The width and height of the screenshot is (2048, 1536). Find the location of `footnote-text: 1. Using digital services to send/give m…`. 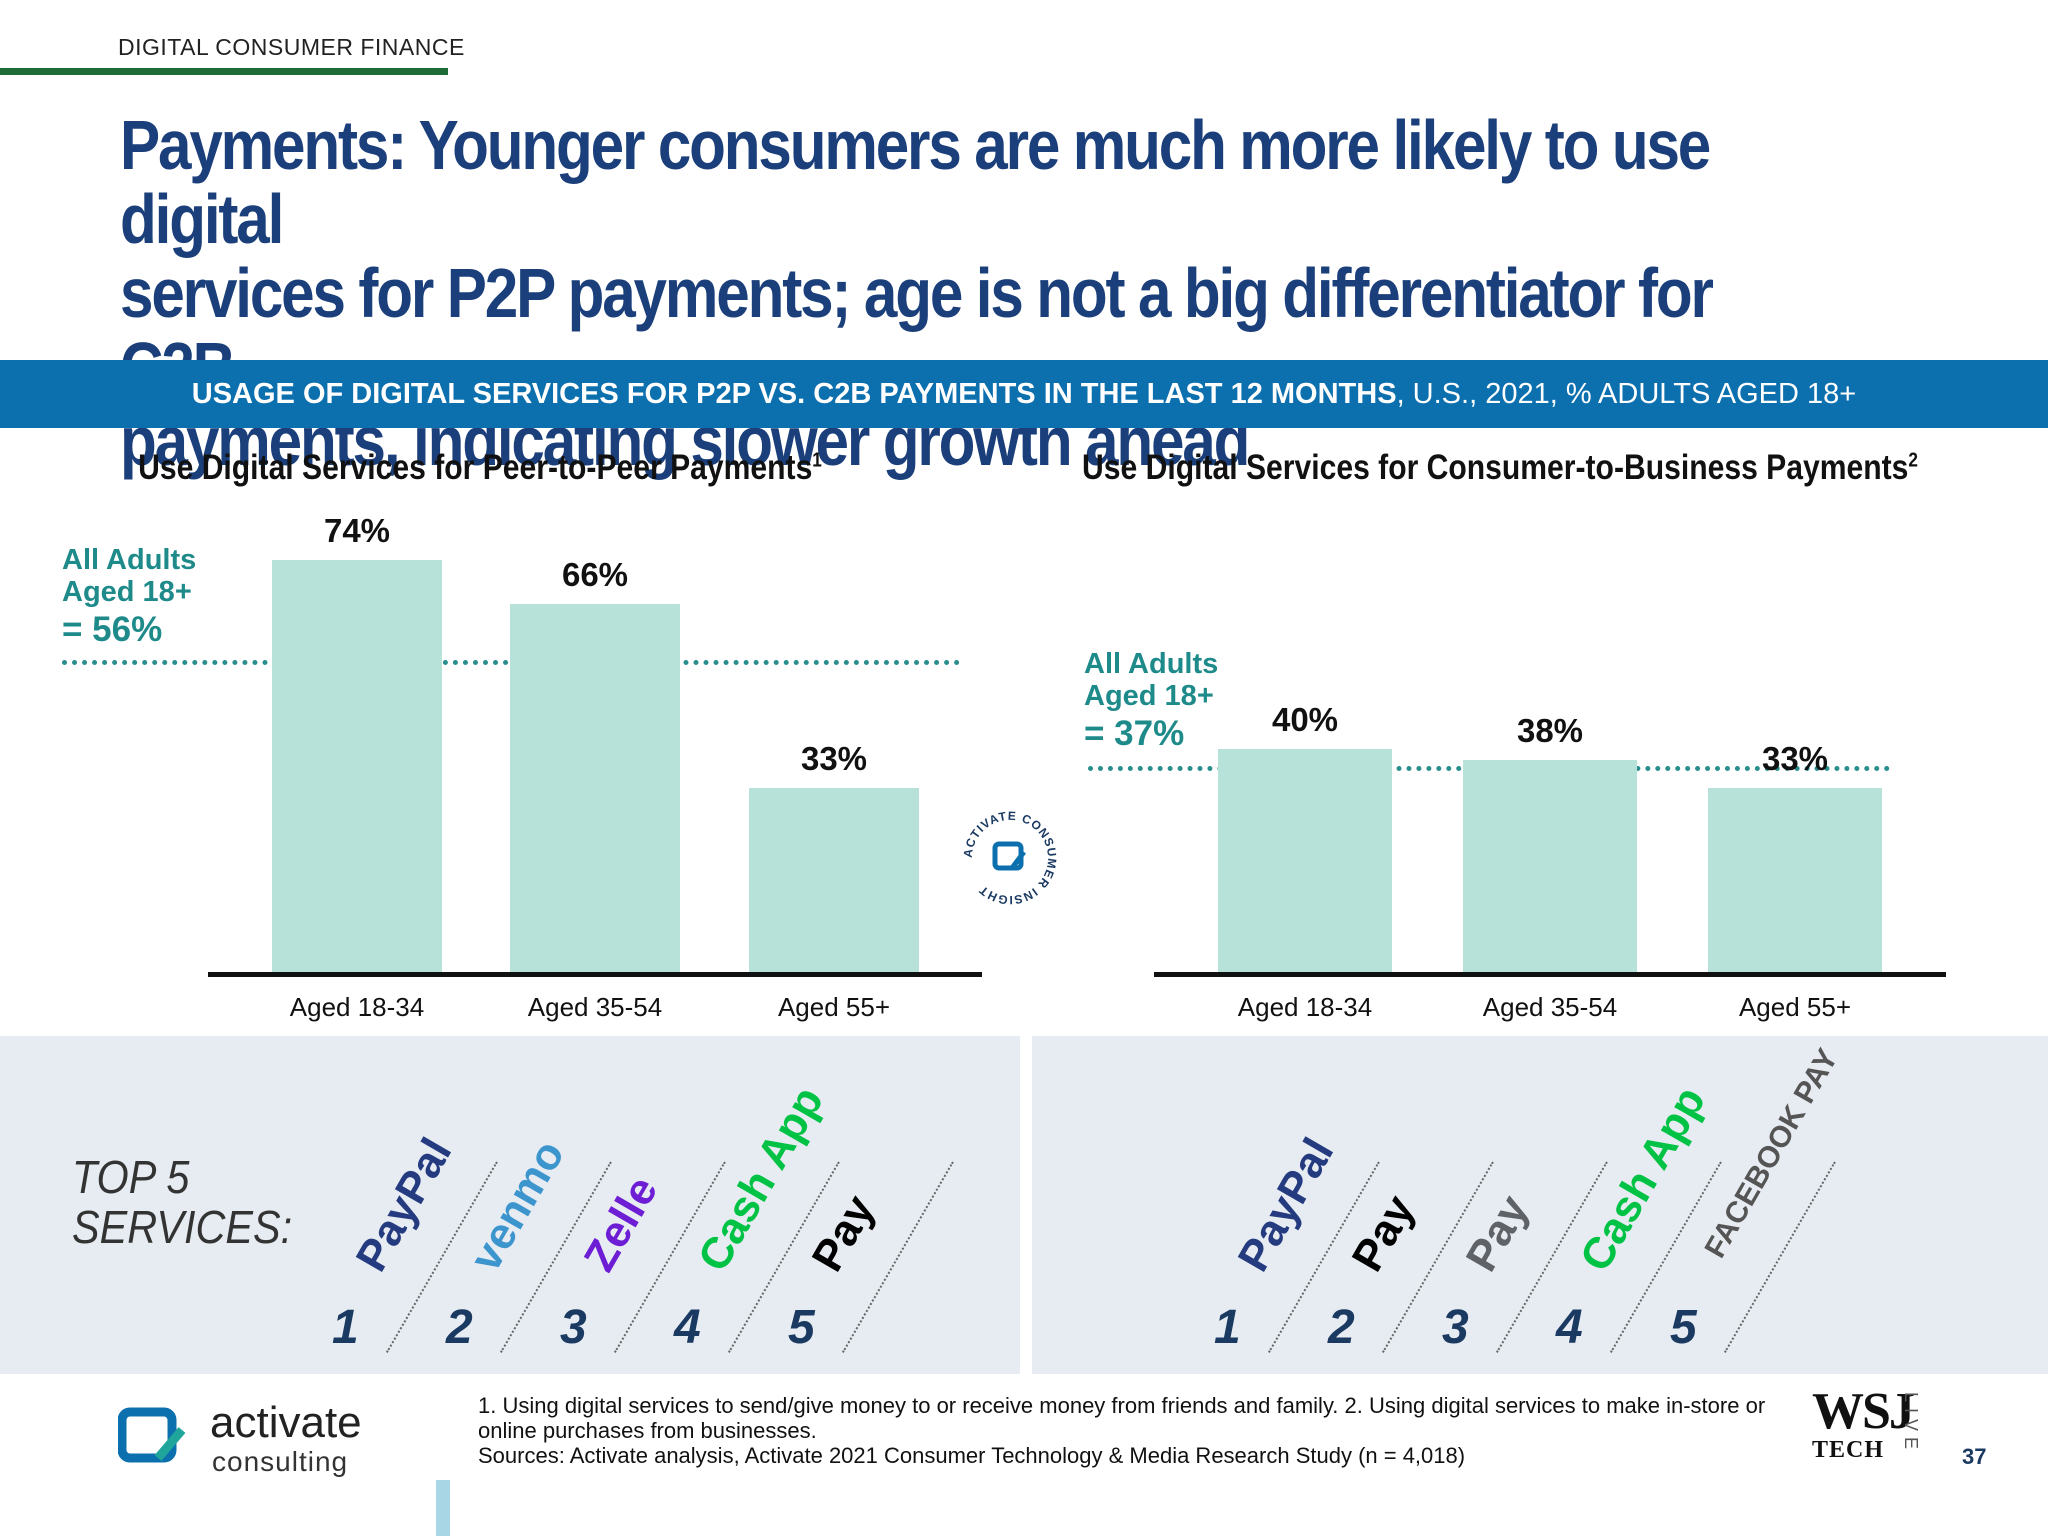

footnote-text: 1. Using digital services to send/give m… is located at coordinates (1122, 1418).